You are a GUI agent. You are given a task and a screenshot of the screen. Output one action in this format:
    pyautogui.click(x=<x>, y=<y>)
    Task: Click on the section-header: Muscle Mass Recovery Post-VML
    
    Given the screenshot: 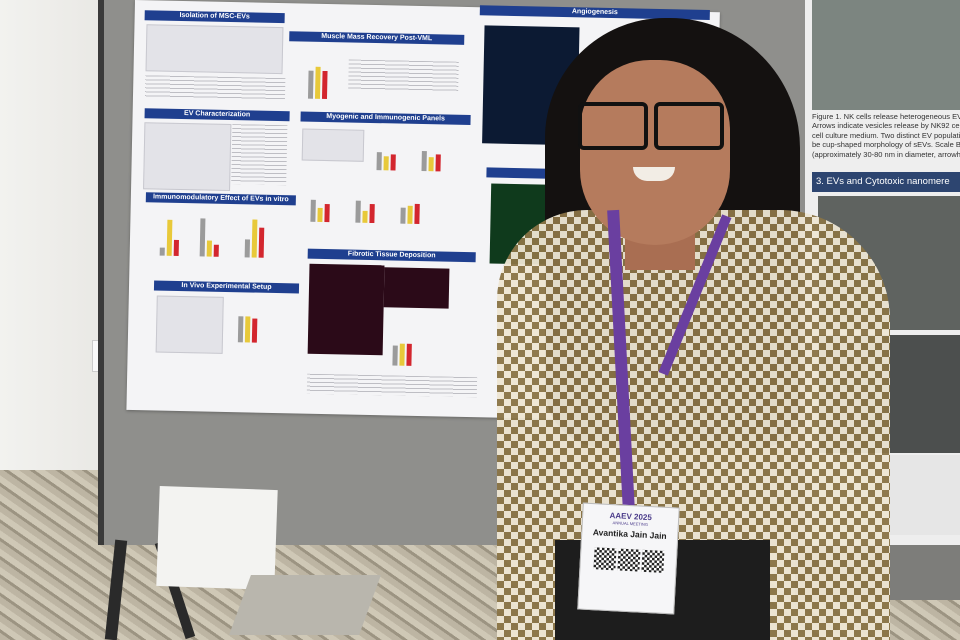 What is the action you would take?
    pyautogui.click(x=377, y=38)
    